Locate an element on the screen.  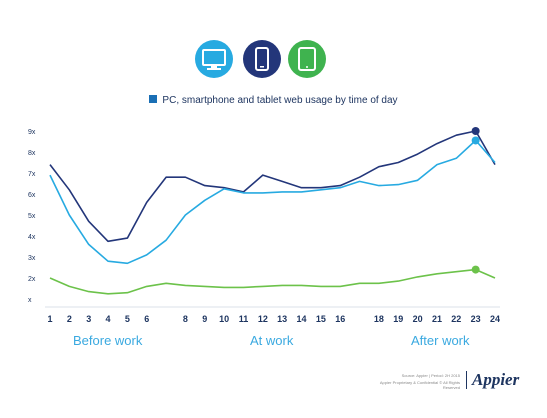
tablet-glyph is located at coordinates (307, 59).